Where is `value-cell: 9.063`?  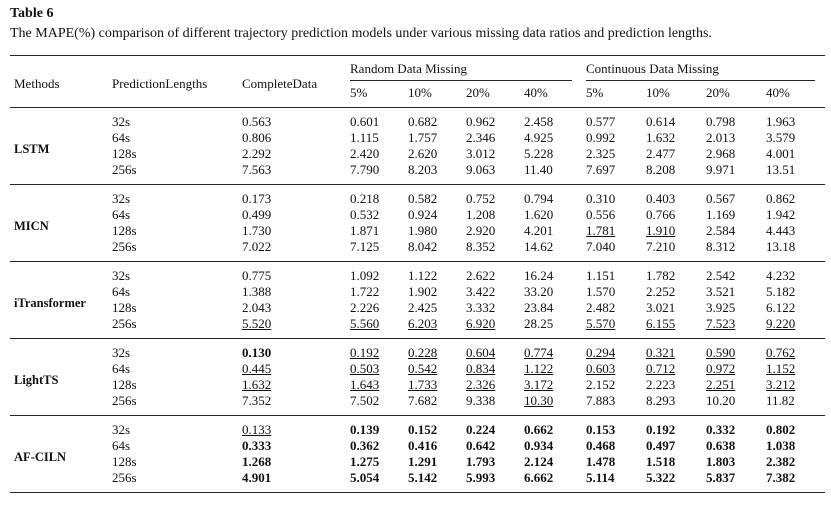
value-cell: 9.063 is located at coordinates (491, 173).